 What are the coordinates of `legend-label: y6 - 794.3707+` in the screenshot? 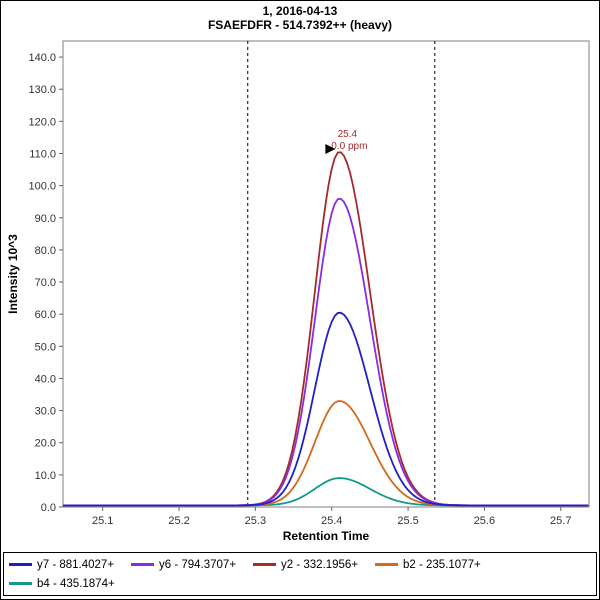 It's located at (198, 564).